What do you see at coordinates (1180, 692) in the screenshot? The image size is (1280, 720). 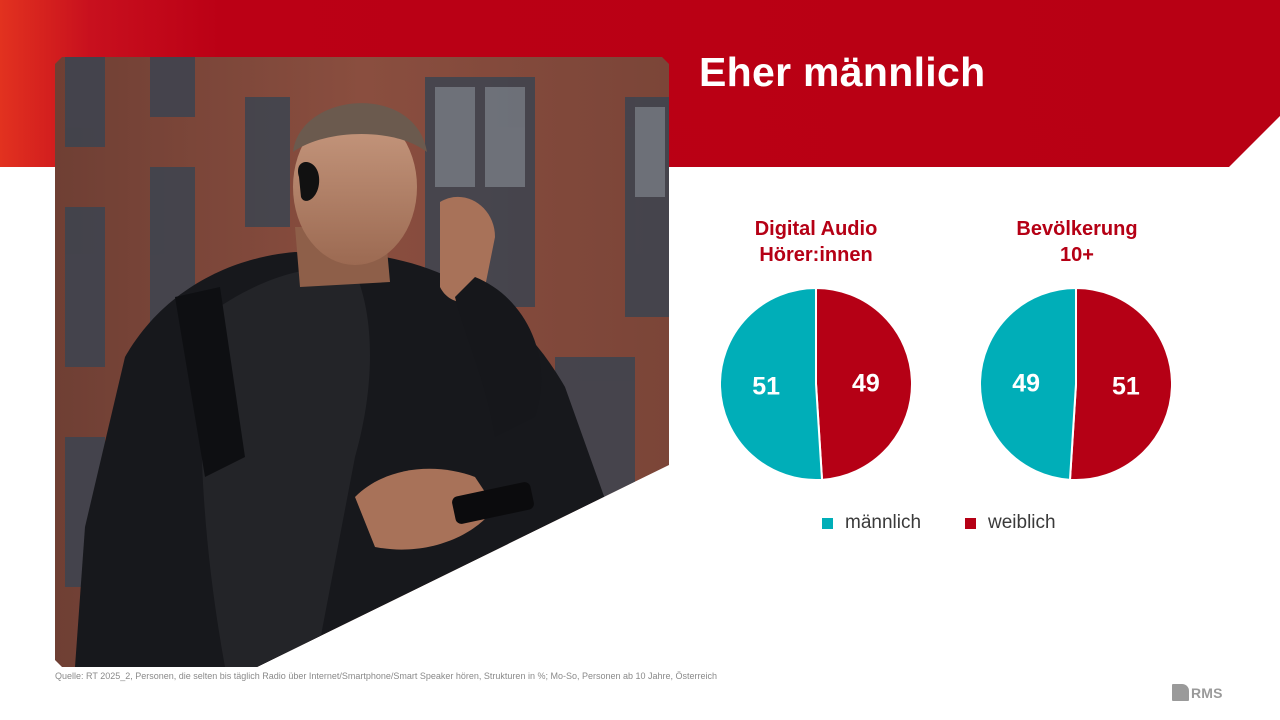 I see `rms-logo-icon` at bounding box center [1180, 692].